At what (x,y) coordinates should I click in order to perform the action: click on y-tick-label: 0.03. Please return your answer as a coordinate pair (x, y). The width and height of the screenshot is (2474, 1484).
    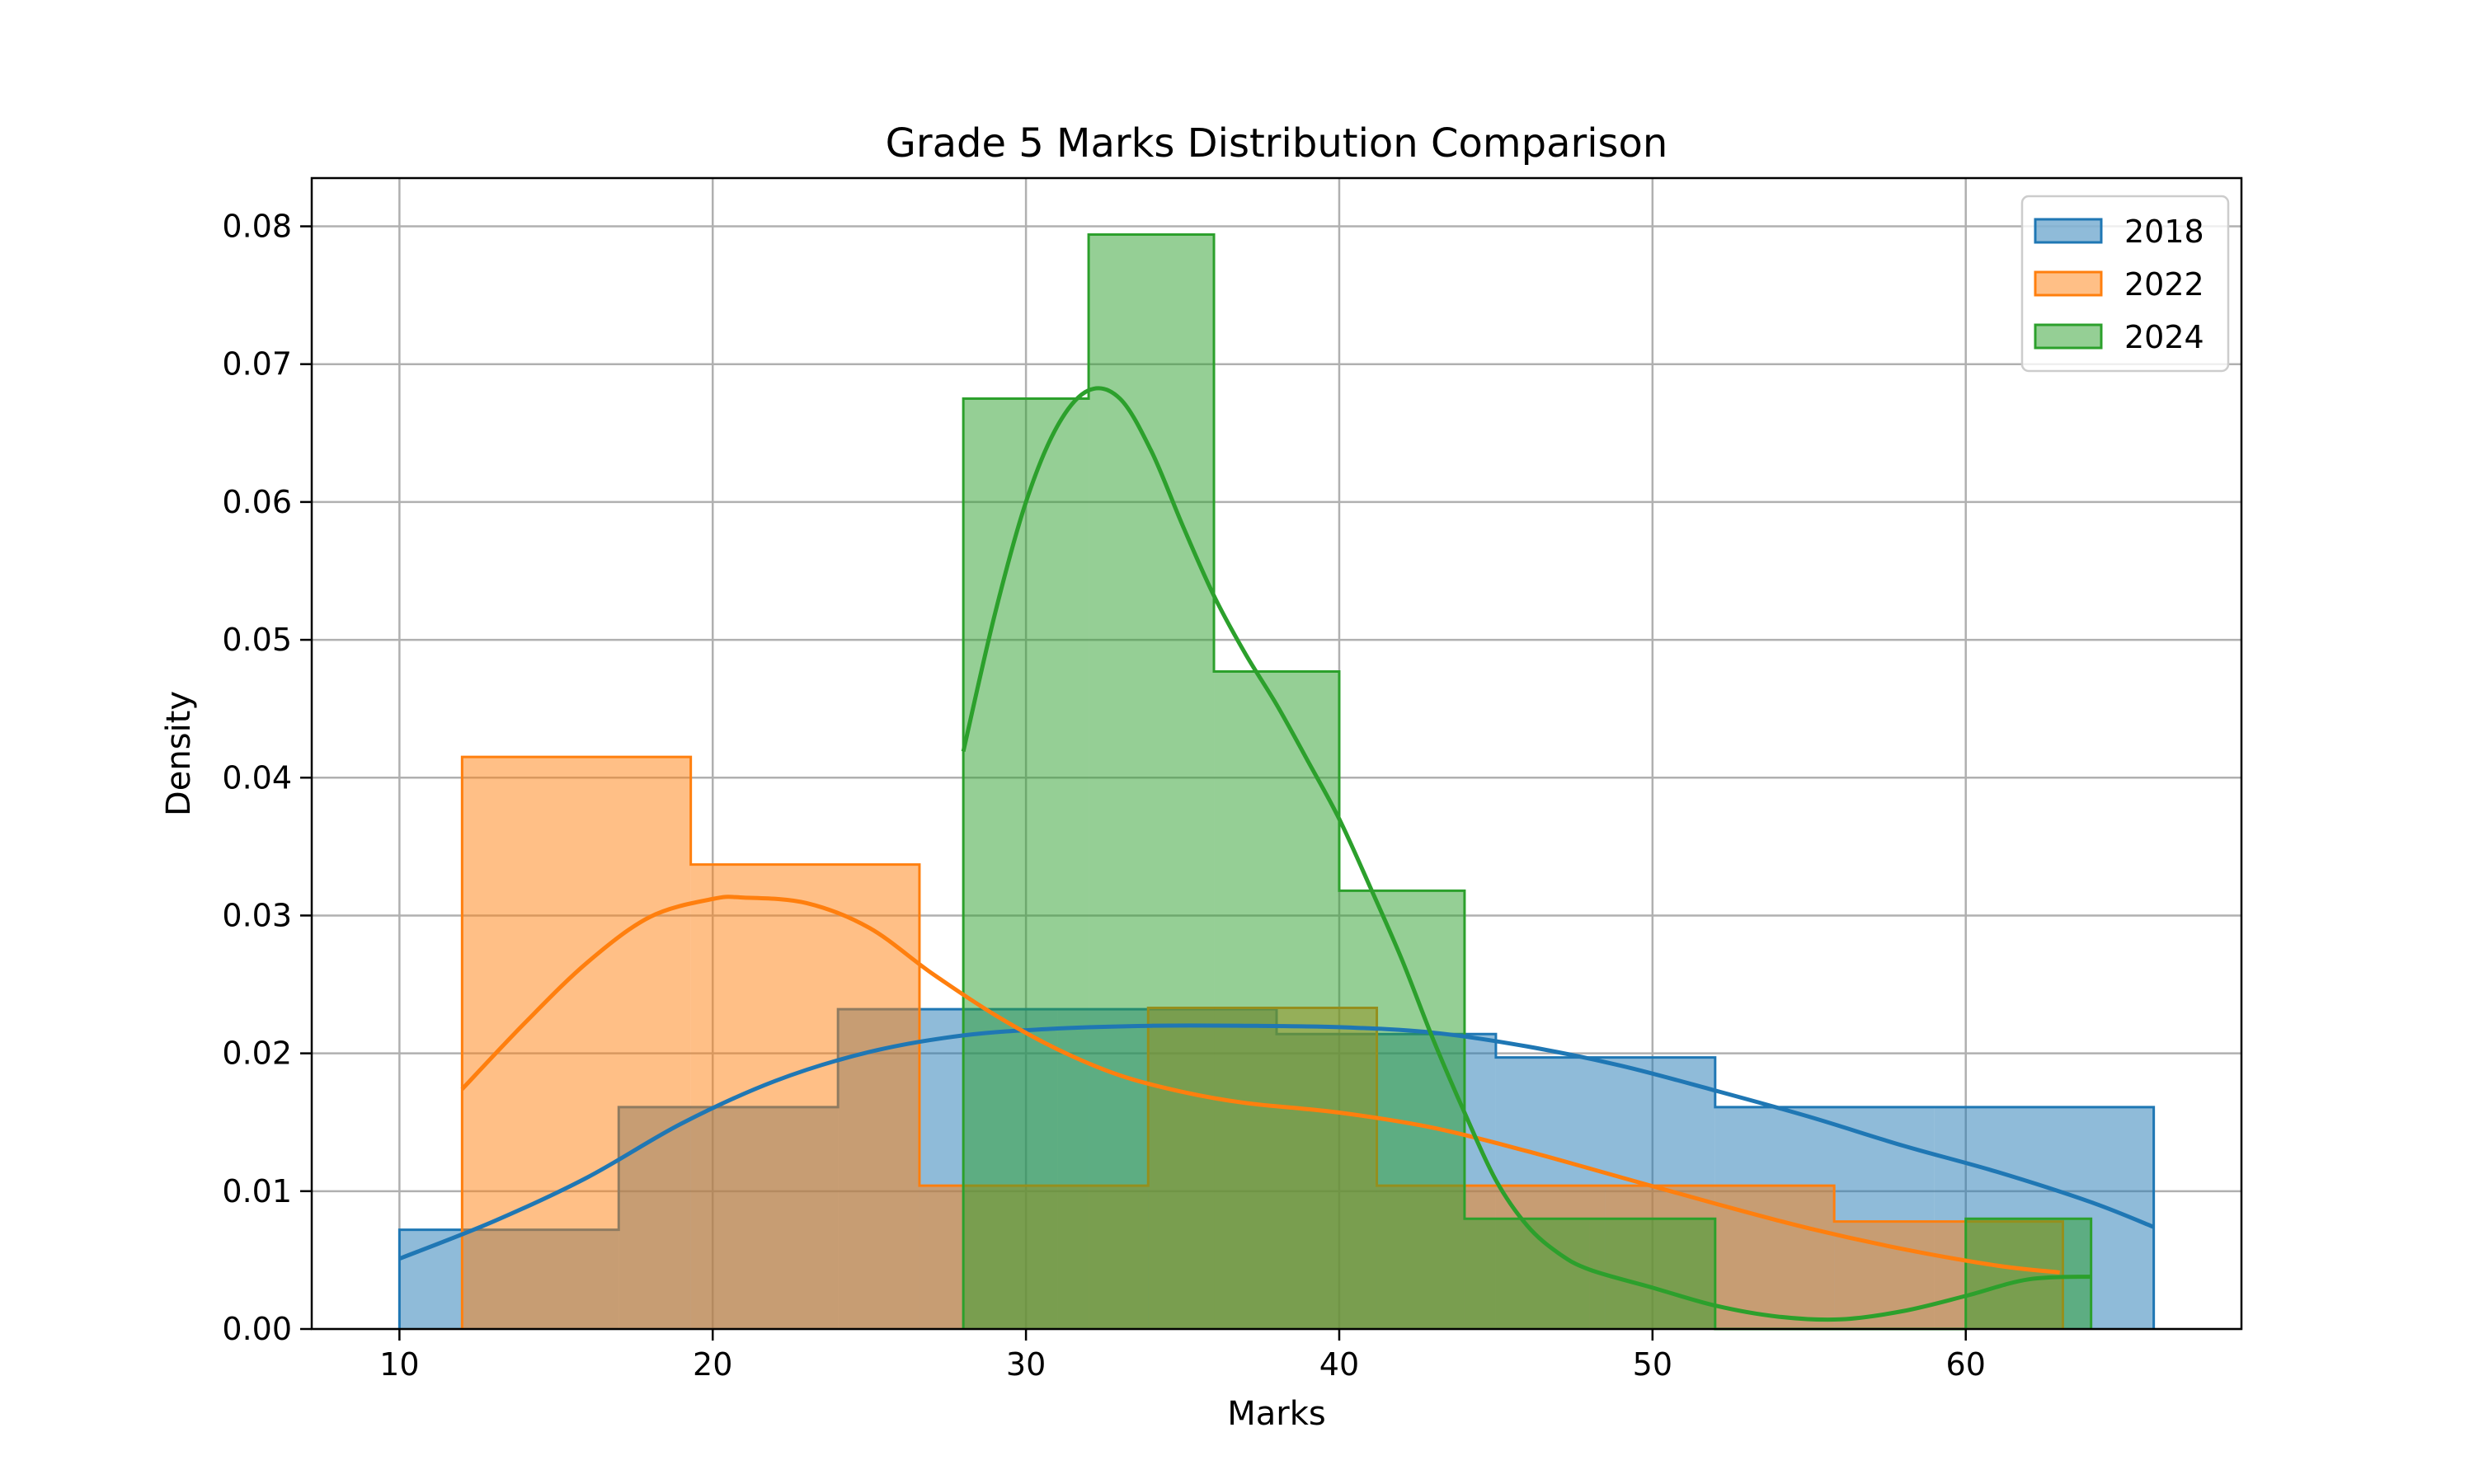
    Looking at the image, I should click on (257, 915).